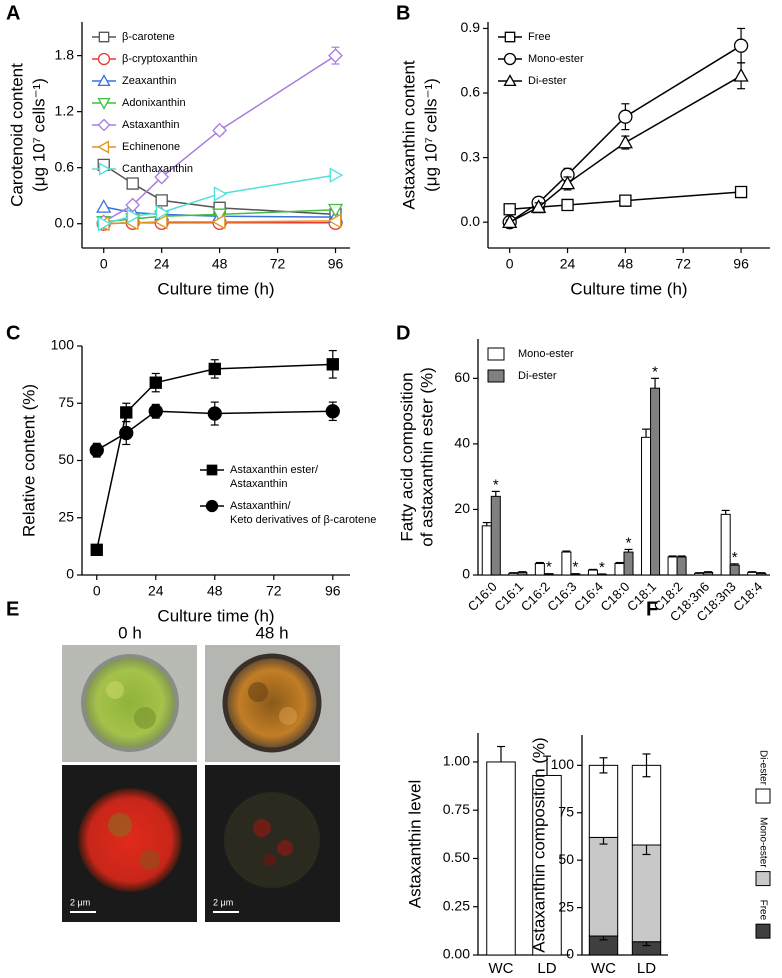  What do you see at coordinates (456, 761) in the screenshot?
I see `y-tick-label: 1.00` at bounding box center [456, 761].